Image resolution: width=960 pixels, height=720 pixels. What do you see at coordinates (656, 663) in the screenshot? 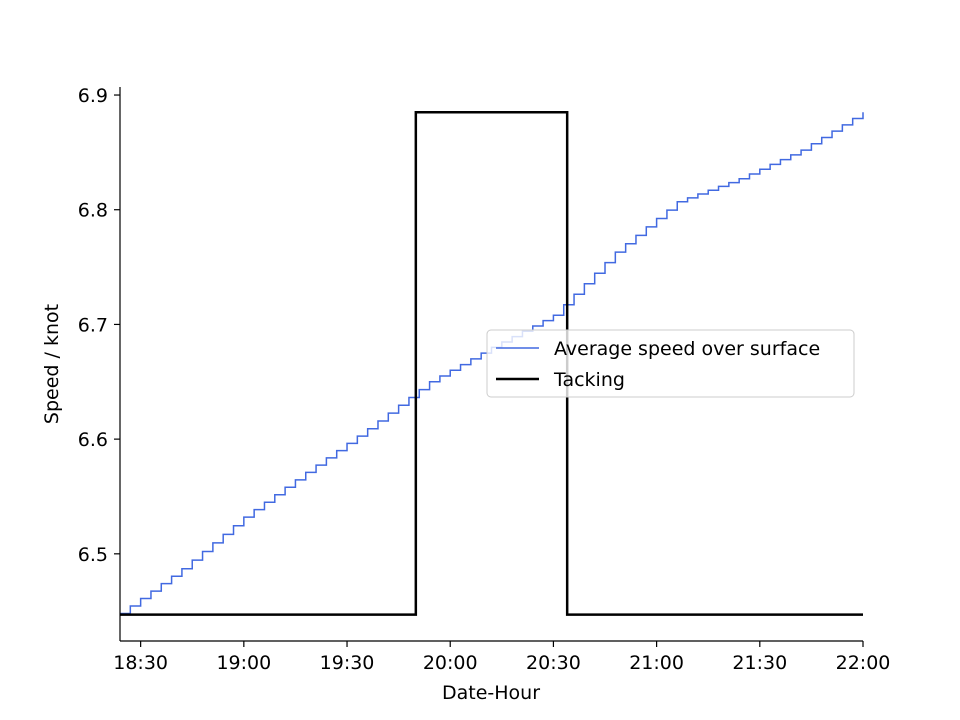
I see `x-tick-label: 21:00` at bounding box center [656, 663].